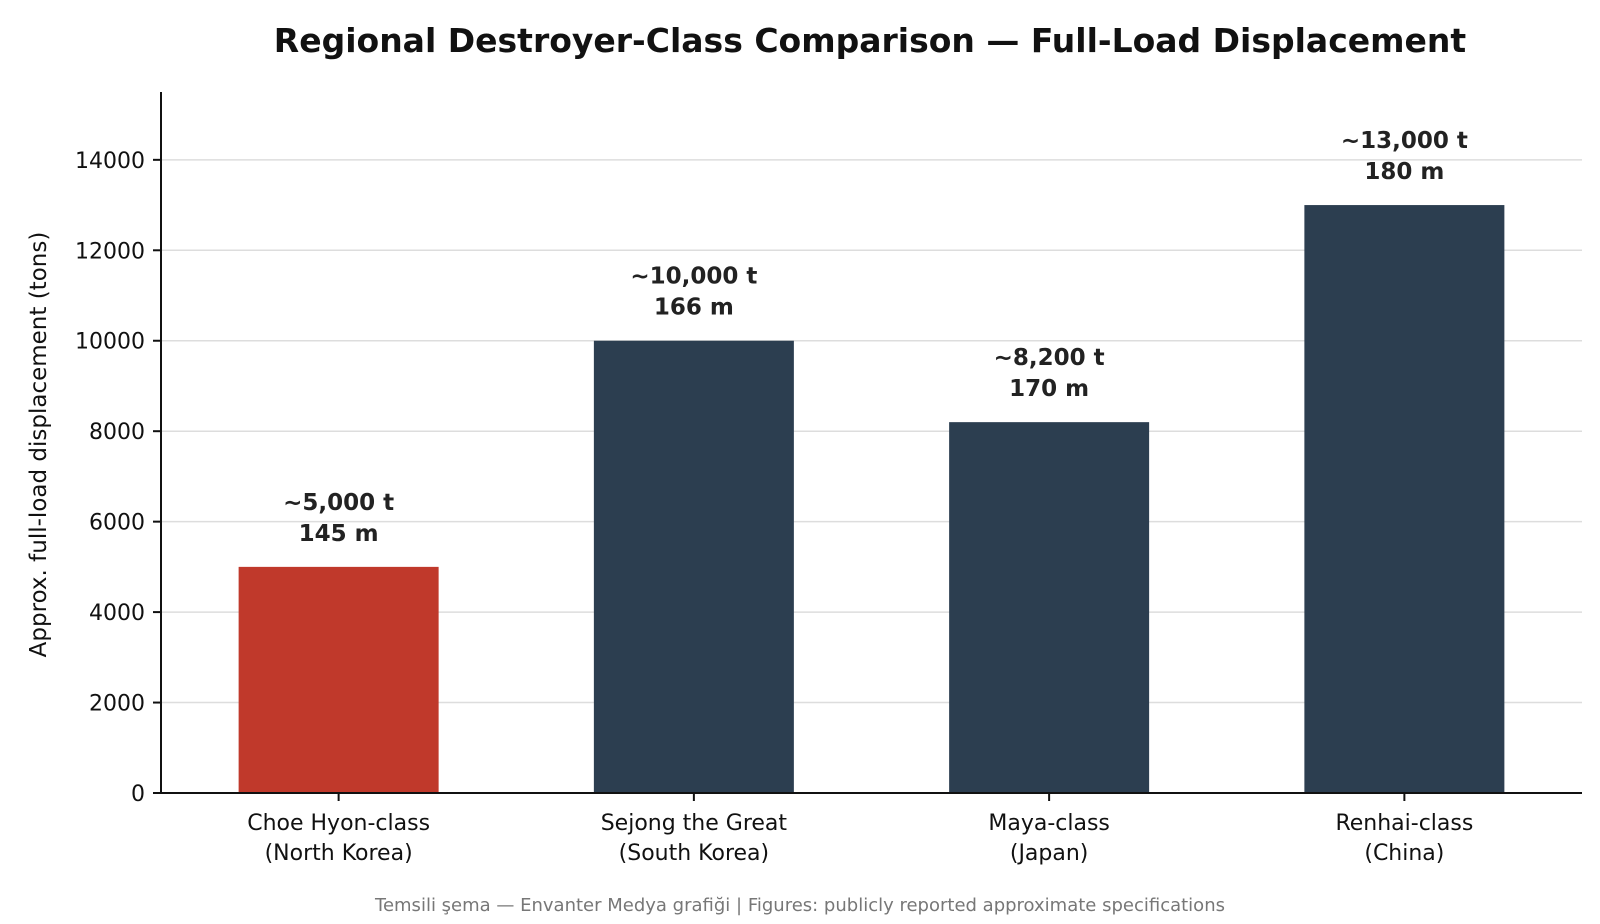 The width and height of the screenshot is (1600, 924). What do you see at coordinates (110, 251) in the screenshot?
I see `y-tick-label: 12000` at bounding box center [110, 251].